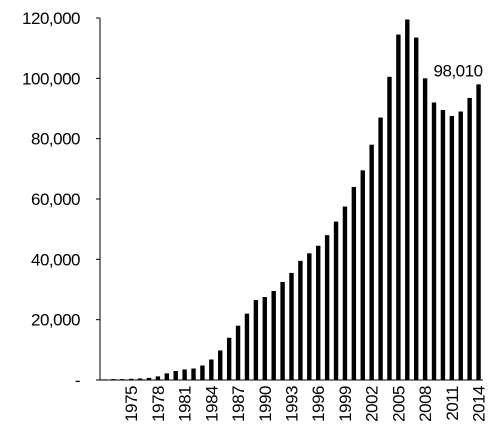  I want to click on y-tick-label: 40,000, so click(55, 259).